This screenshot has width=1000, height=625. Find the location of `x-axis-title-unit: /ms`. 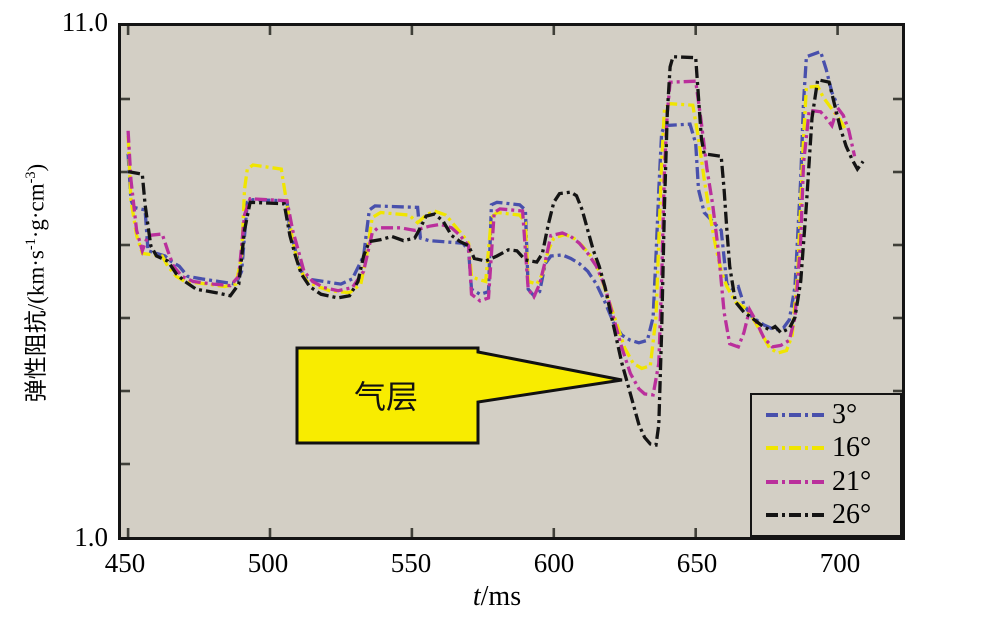

x-axis-title-unit: /ms is located at coordinates (501, 596).